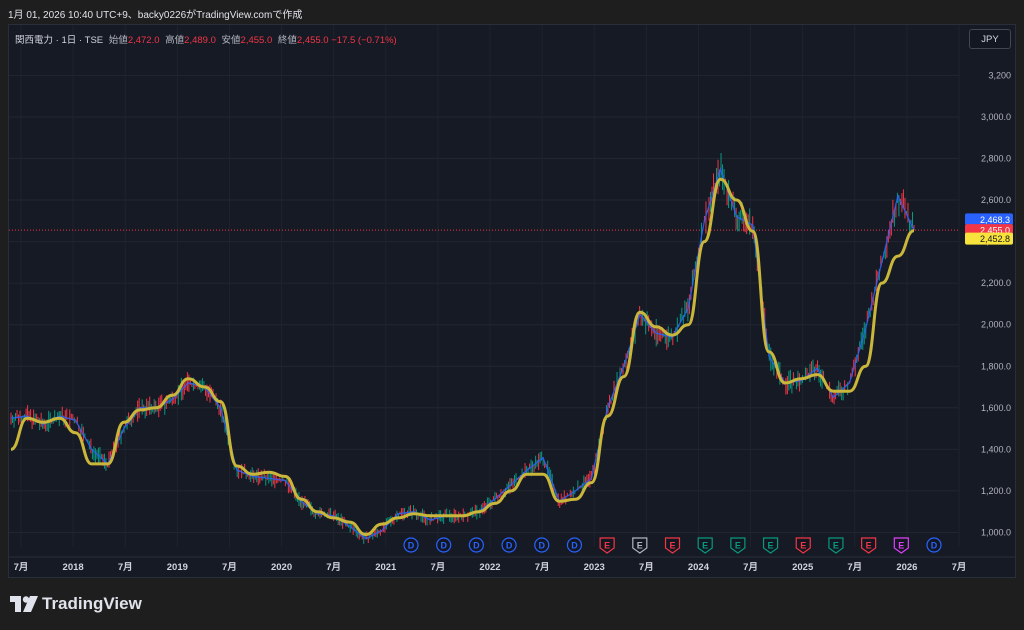 Image resolution: width=1024 pixels, height=630 pixels. I want to click on tradingview-wordmark: TradingView, so click(92, 603).